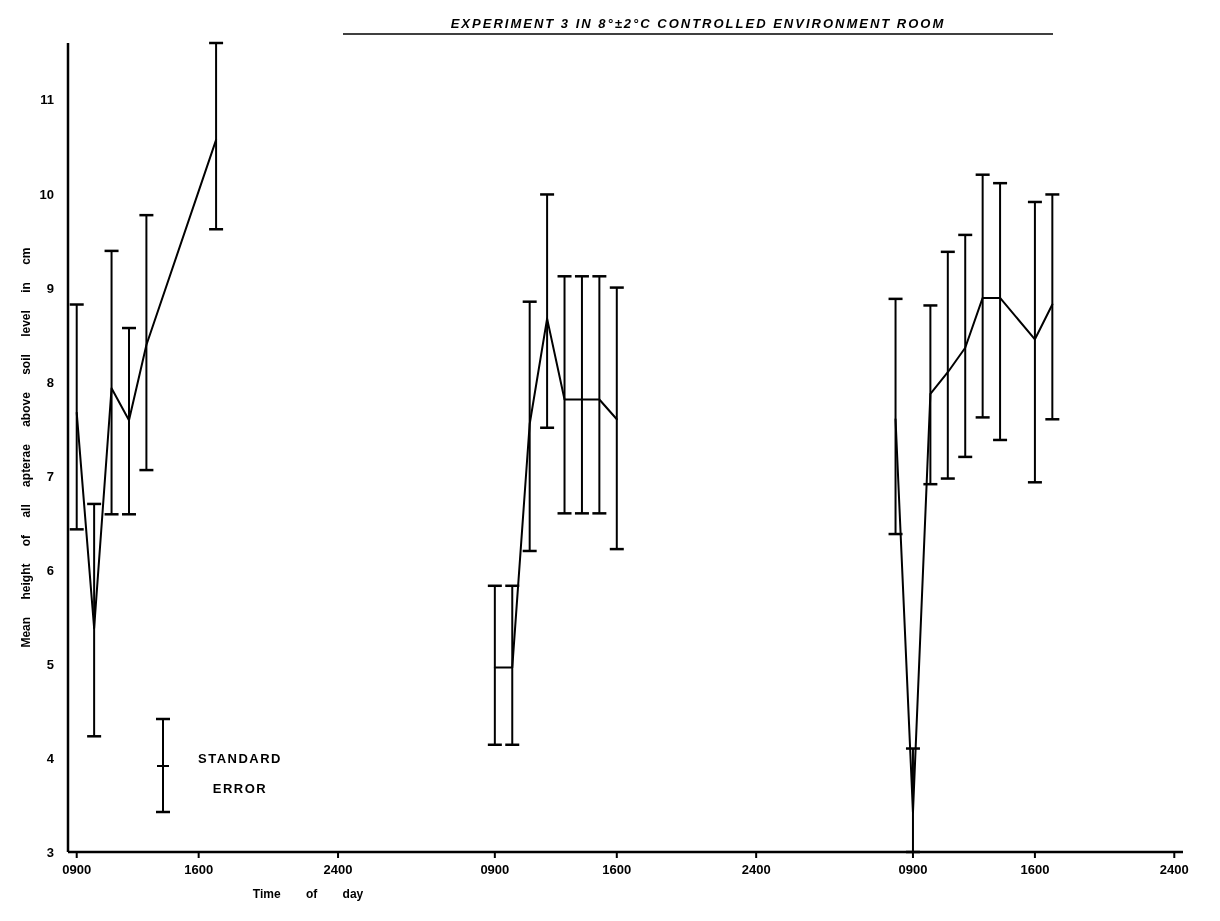 The height and width of the screenshot is (921, 1220). What do you see at coordinates (46, 194) in the screenshot?
I see `y-tick-label: 10` at bounding box center [46, 194].